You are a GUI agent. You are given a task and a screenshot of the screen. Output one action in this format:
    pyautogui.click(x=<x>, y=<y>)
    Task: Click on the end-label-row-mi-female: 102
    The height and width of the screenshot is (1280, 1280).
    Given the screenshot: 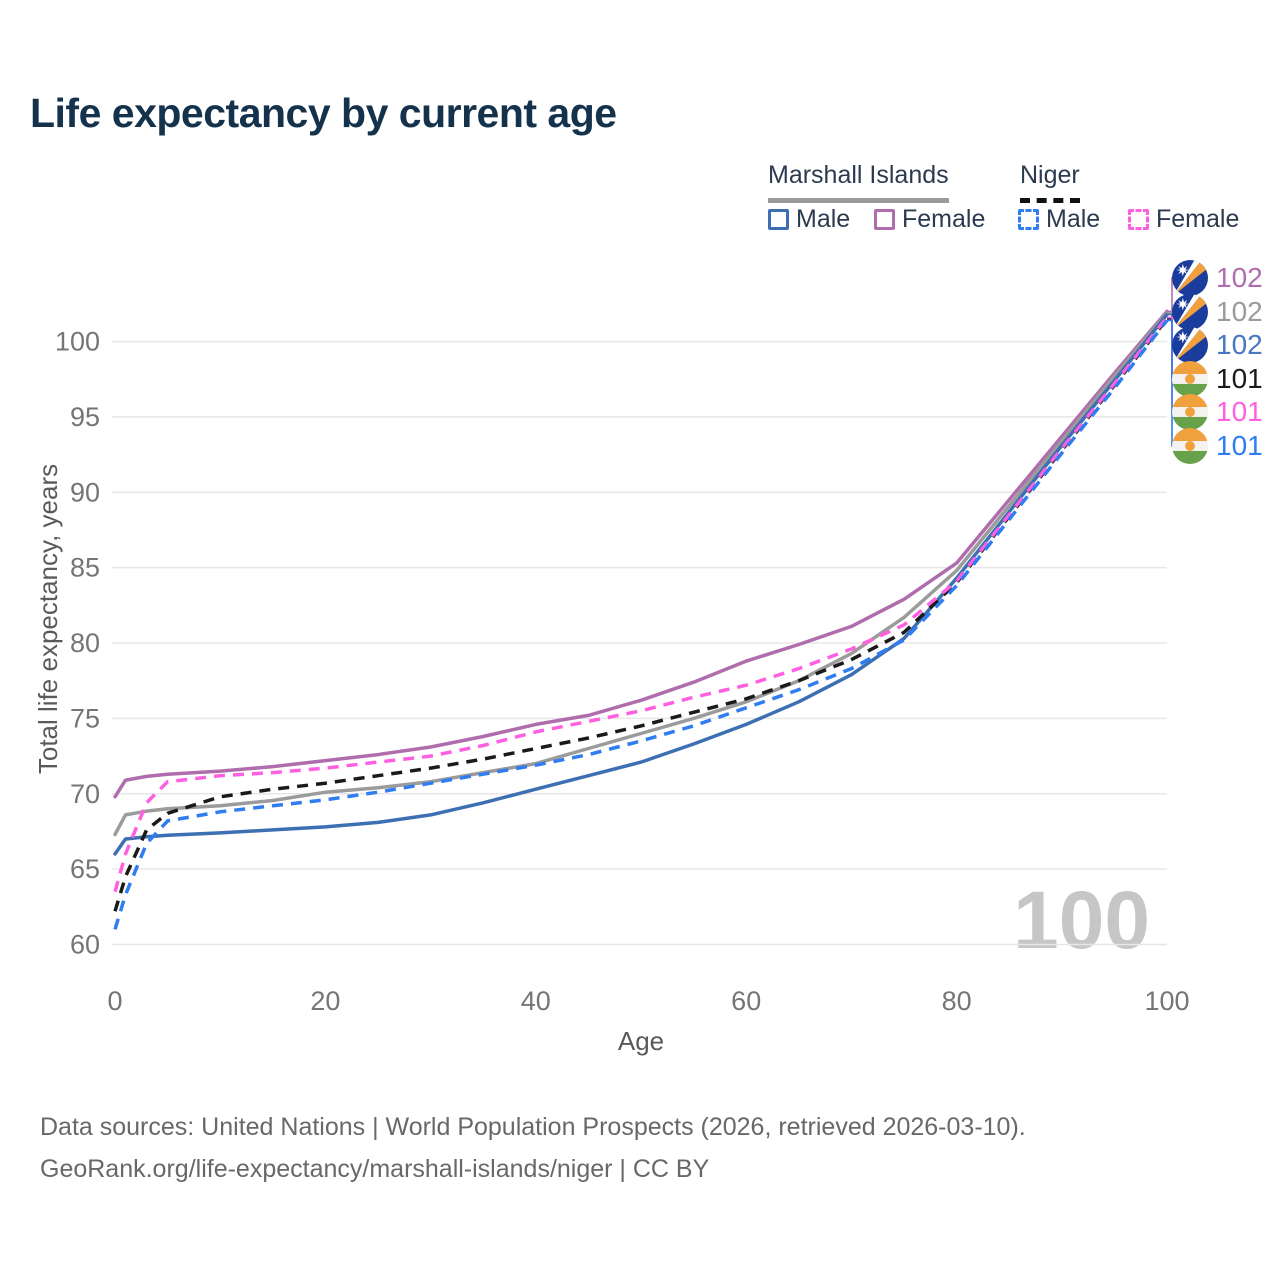 What is the action you would take?
    pyautogui.click(x=1217, y=278)
    